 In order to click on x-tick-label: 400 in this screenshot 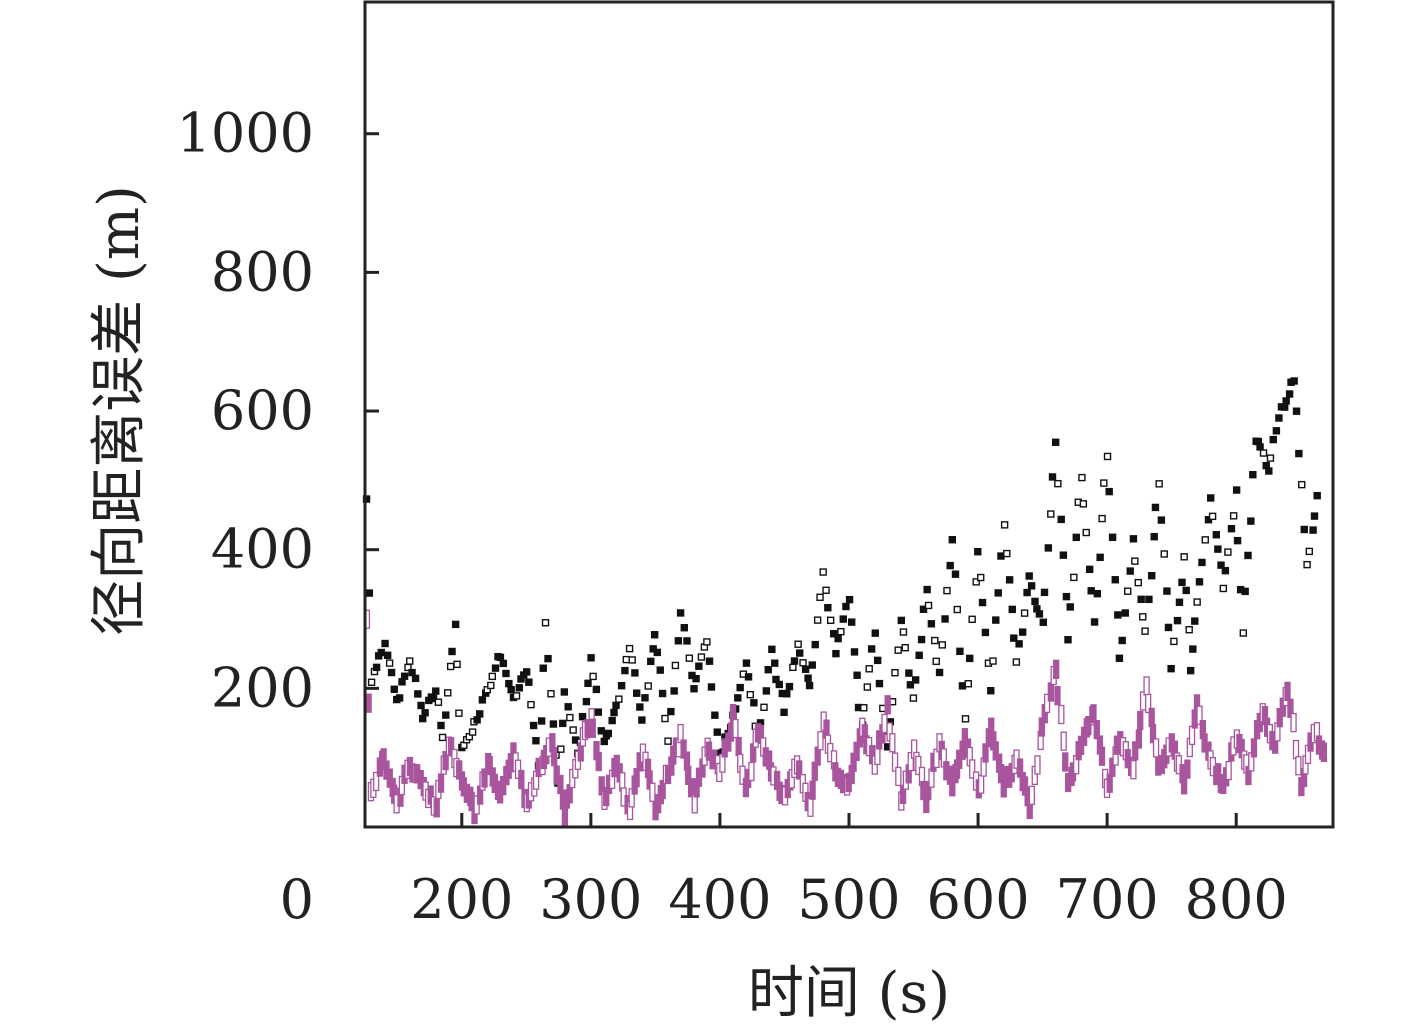, I will do `click(719, 899)`.